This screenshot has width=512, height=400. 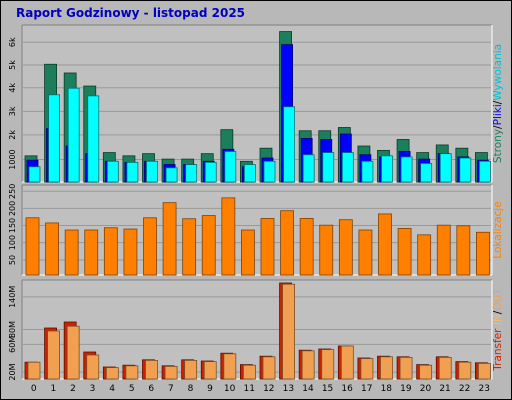 I want to click on x-tick-label: 15, so click(x=327, y=389).